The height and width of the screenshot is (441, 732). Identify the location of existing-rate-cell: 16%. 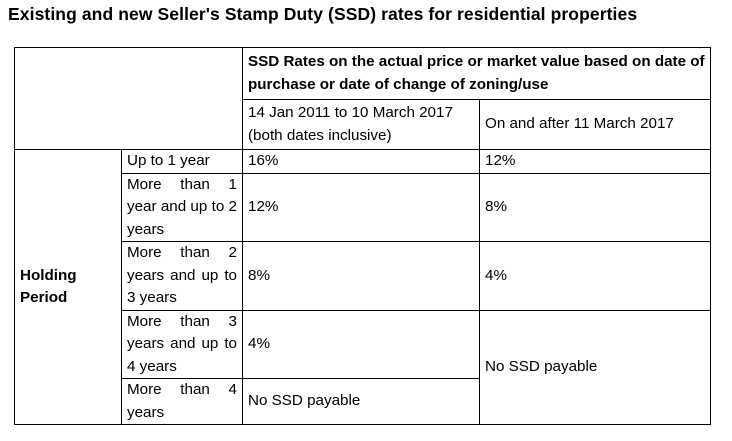
(361, 161).